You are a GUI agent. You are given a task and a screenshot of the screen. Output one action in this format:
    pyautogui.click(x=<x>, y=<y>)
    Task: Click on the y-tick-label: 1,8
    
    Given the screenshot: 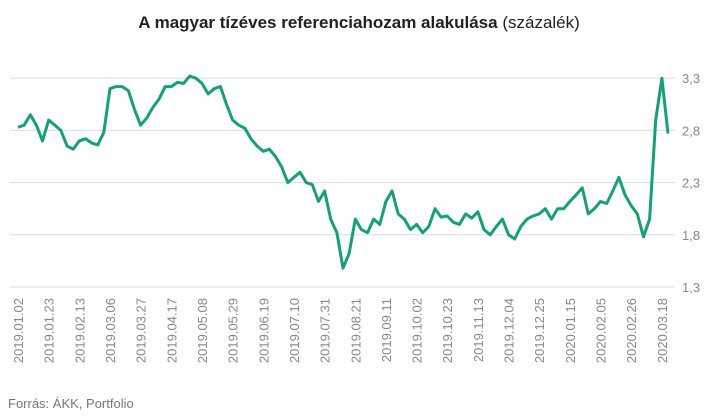 What is the action you would take?
    pyautogui.click(x=691, y=235)
    